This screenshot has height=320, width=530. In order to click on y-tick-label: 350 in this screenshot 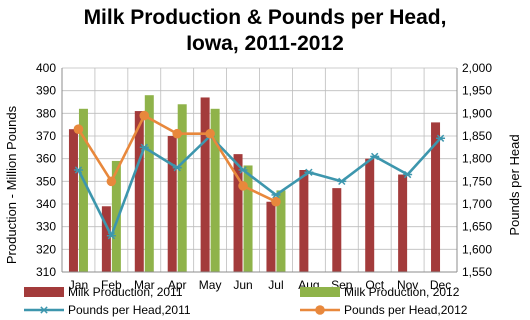, I will do `click(46, 181)`.